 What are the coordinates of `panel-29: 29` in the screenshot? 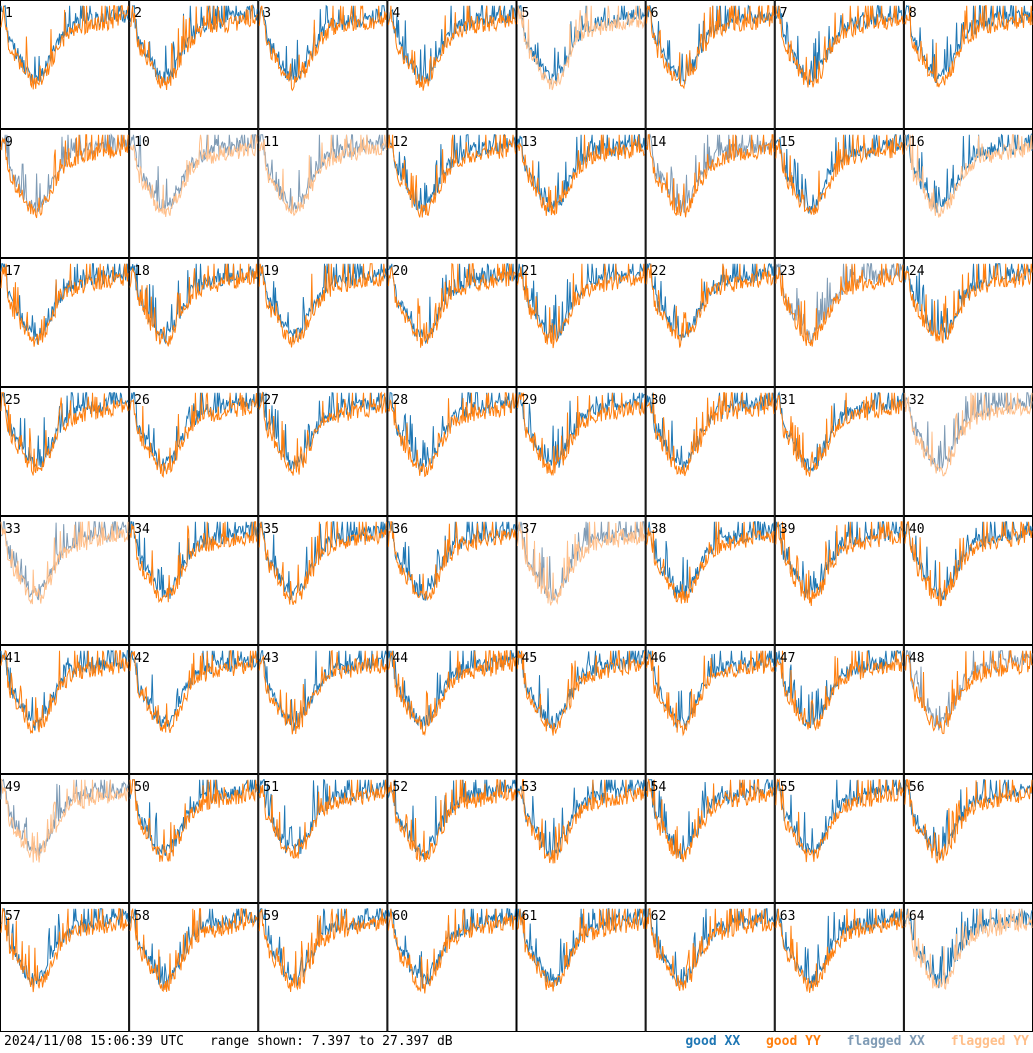 It's located at (581, 451).